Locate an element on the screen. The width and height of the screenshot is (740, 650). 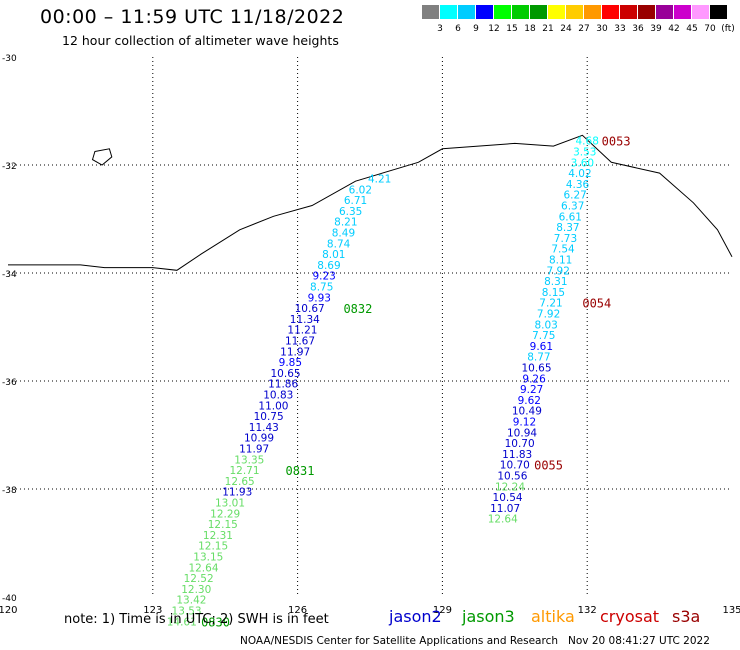
wave-height-value: 7.75 is located at coordinates (543, 336).